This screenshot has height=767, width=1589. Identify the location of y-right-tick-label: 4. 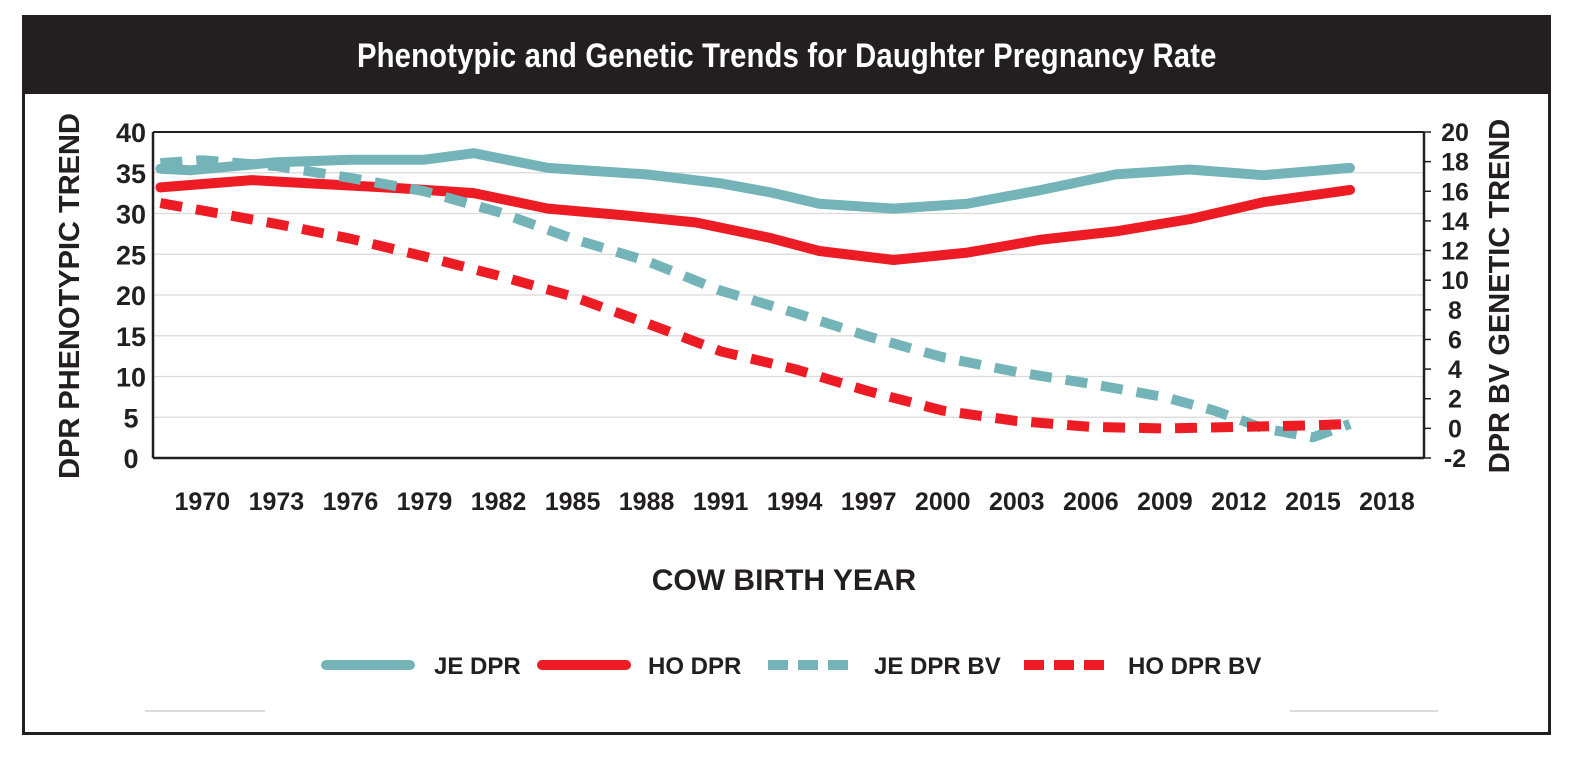
(1455, 370).